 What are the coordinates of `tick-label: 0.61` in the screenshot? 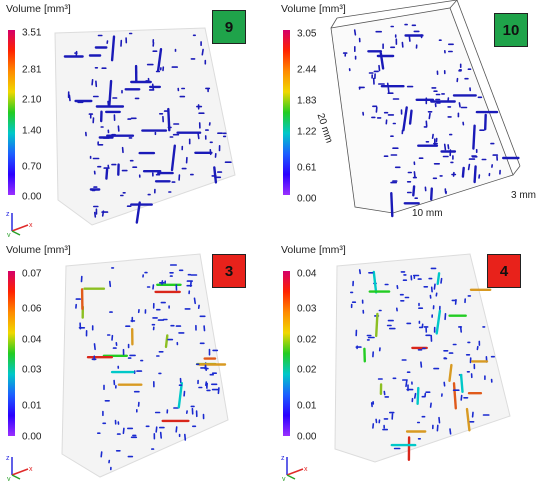 It's located at (307, 168).